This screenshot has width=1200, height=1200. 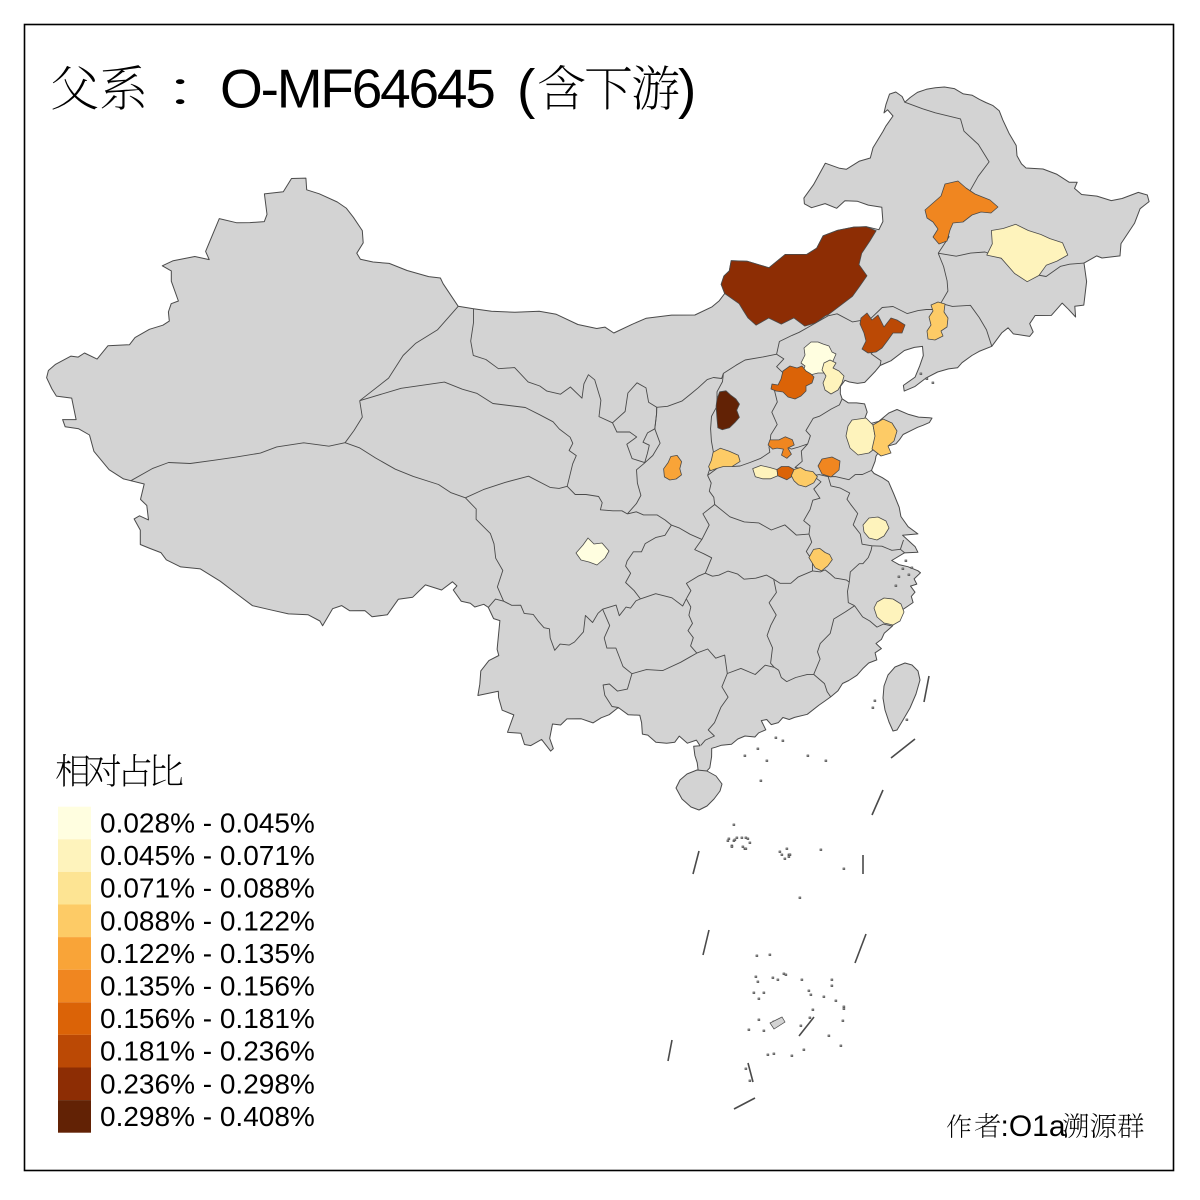 I want to click on svg-text: 0.236% - 0.298%, so click(x=207, y=1083).